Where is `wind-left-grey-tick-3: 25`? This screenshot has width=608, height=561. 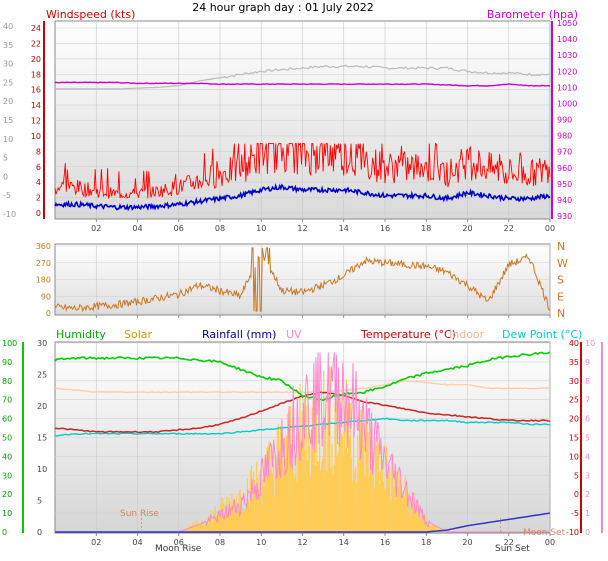 wind-left-grey-tick-3: 25 is located at coordinates (8, 82).